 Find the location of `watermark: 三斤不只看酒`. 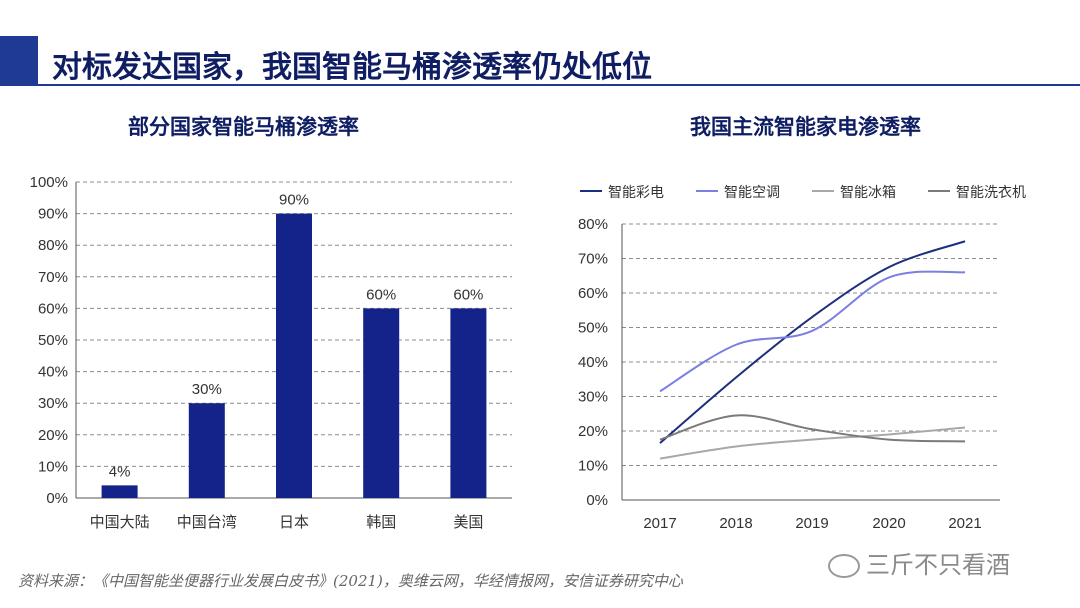

watermark: 三斤不只看酒 is located at coordinates (919, 562).